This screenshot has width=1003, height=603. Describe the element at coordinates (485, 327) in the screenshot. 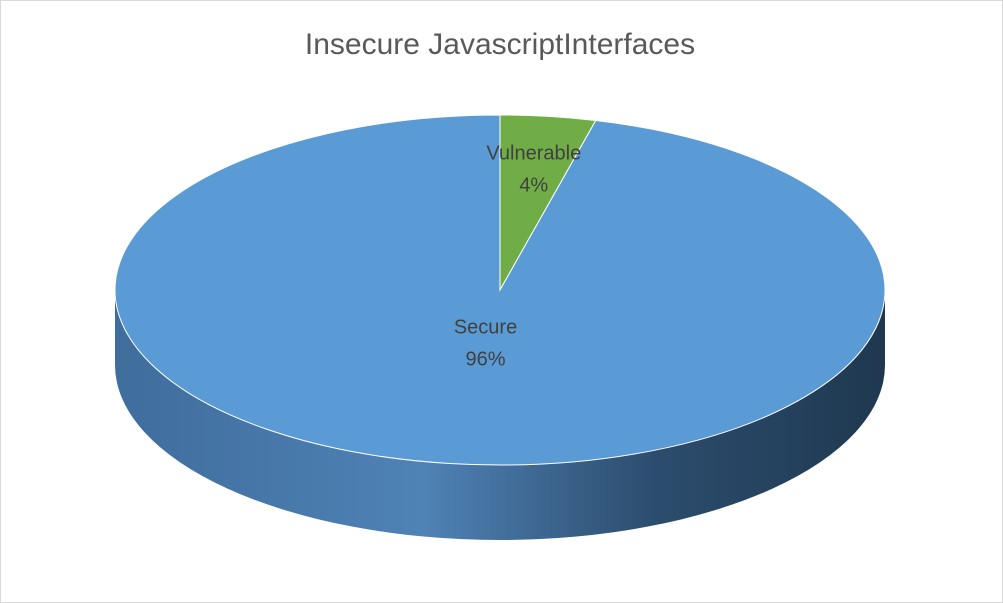

I see `slice-label: Secure` at that location.